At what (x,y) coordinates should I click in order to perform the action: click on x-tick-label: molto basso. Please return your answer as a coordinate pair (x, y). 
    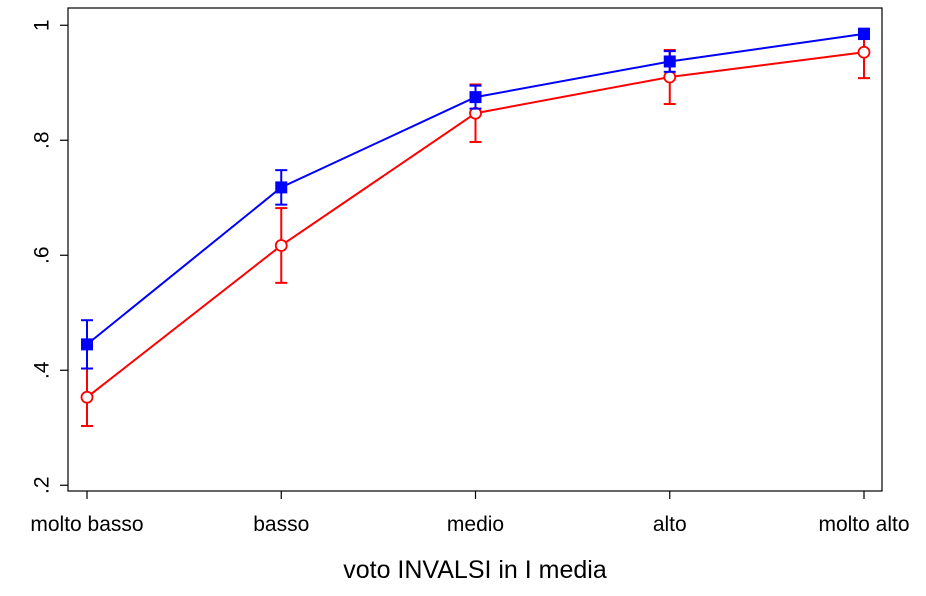
    Looking at the image, I should click on (86, 524).